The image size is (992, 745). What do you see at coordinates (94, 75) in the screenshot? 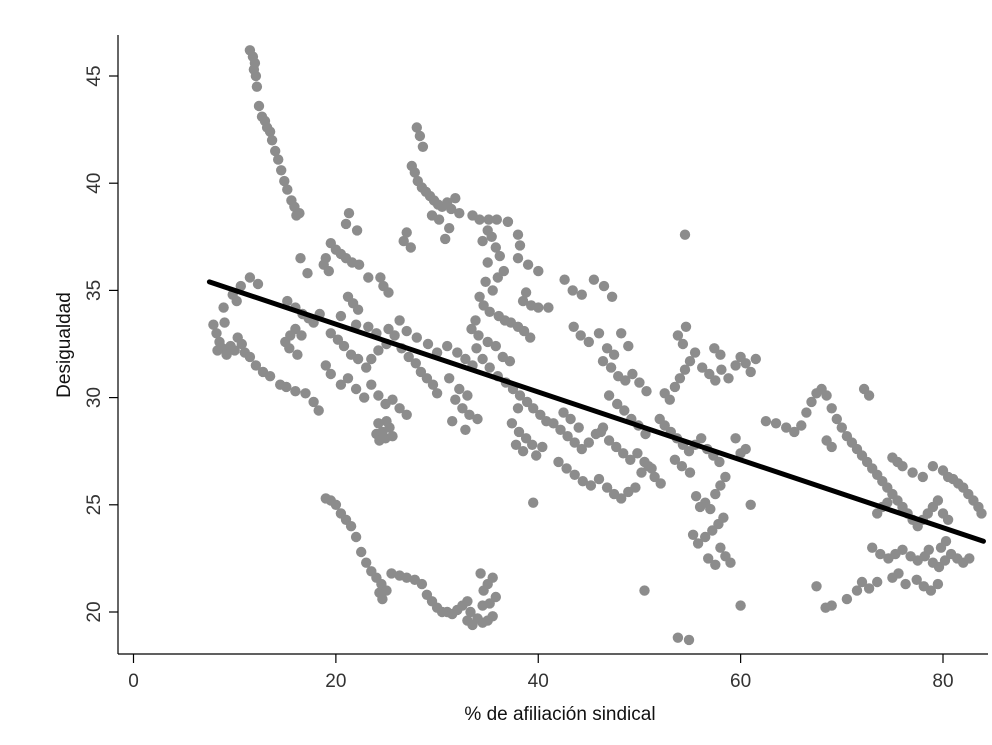
I see `y-tick-label: 45` at bounding box center [94, 75].